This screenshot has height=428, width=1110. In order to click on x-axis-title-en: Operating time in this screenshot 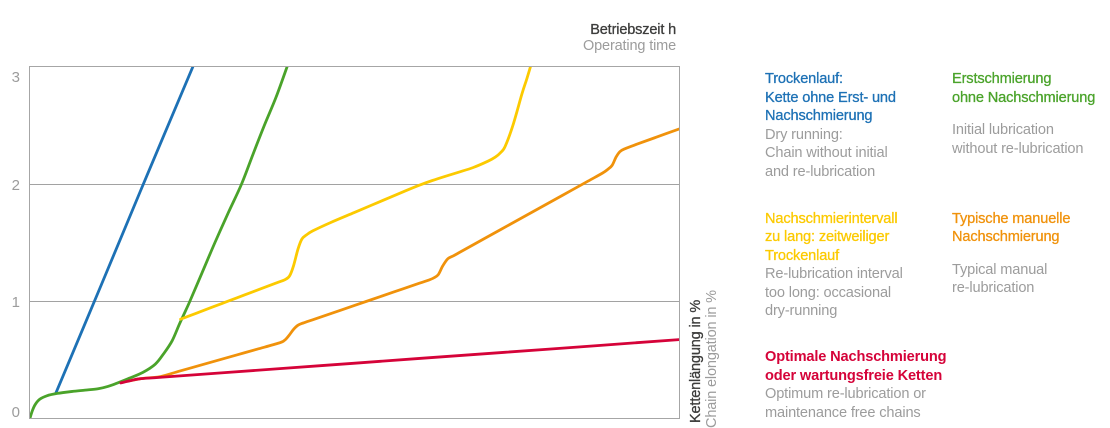, I will do `click(629, 46)`.